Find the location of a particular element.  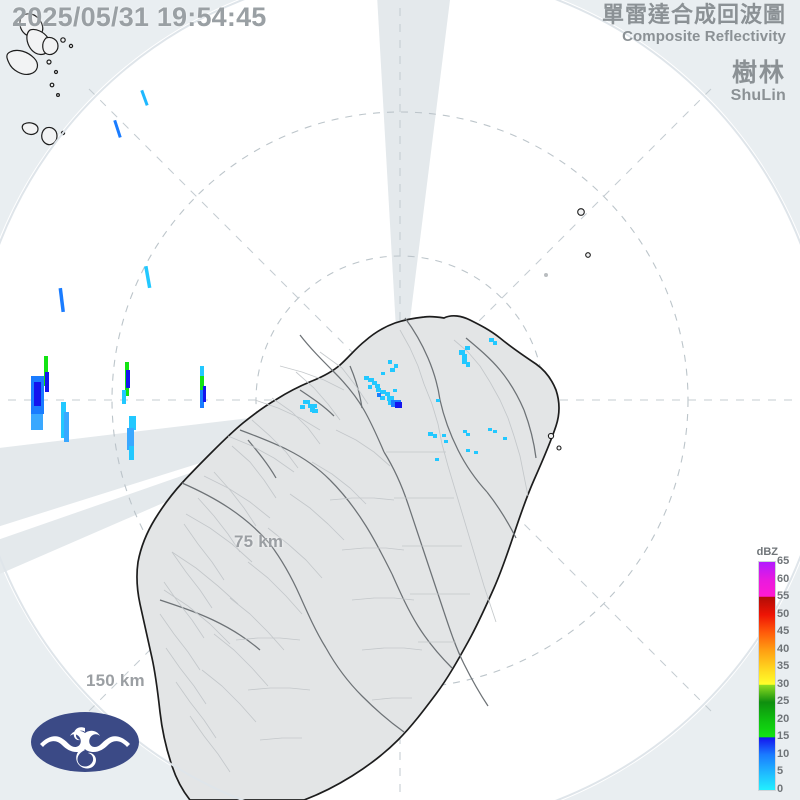

cwa-logo is located at coordinates (85, 742).